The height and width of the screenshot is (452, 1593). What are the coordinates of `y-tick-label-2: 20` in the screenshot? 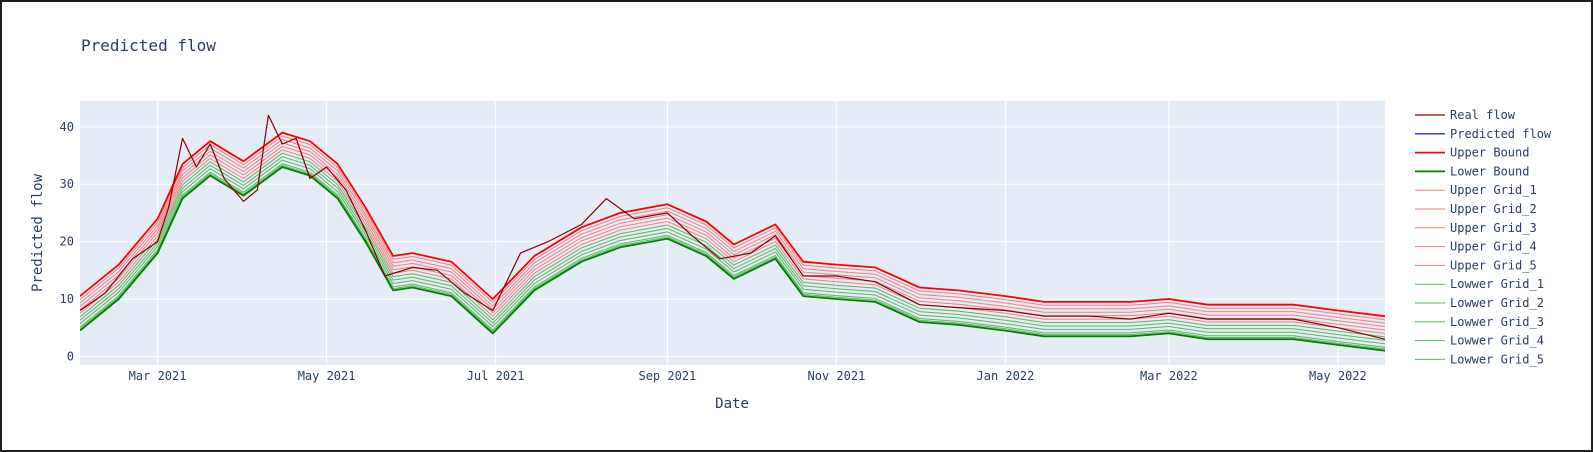 It's located at (67, 242).